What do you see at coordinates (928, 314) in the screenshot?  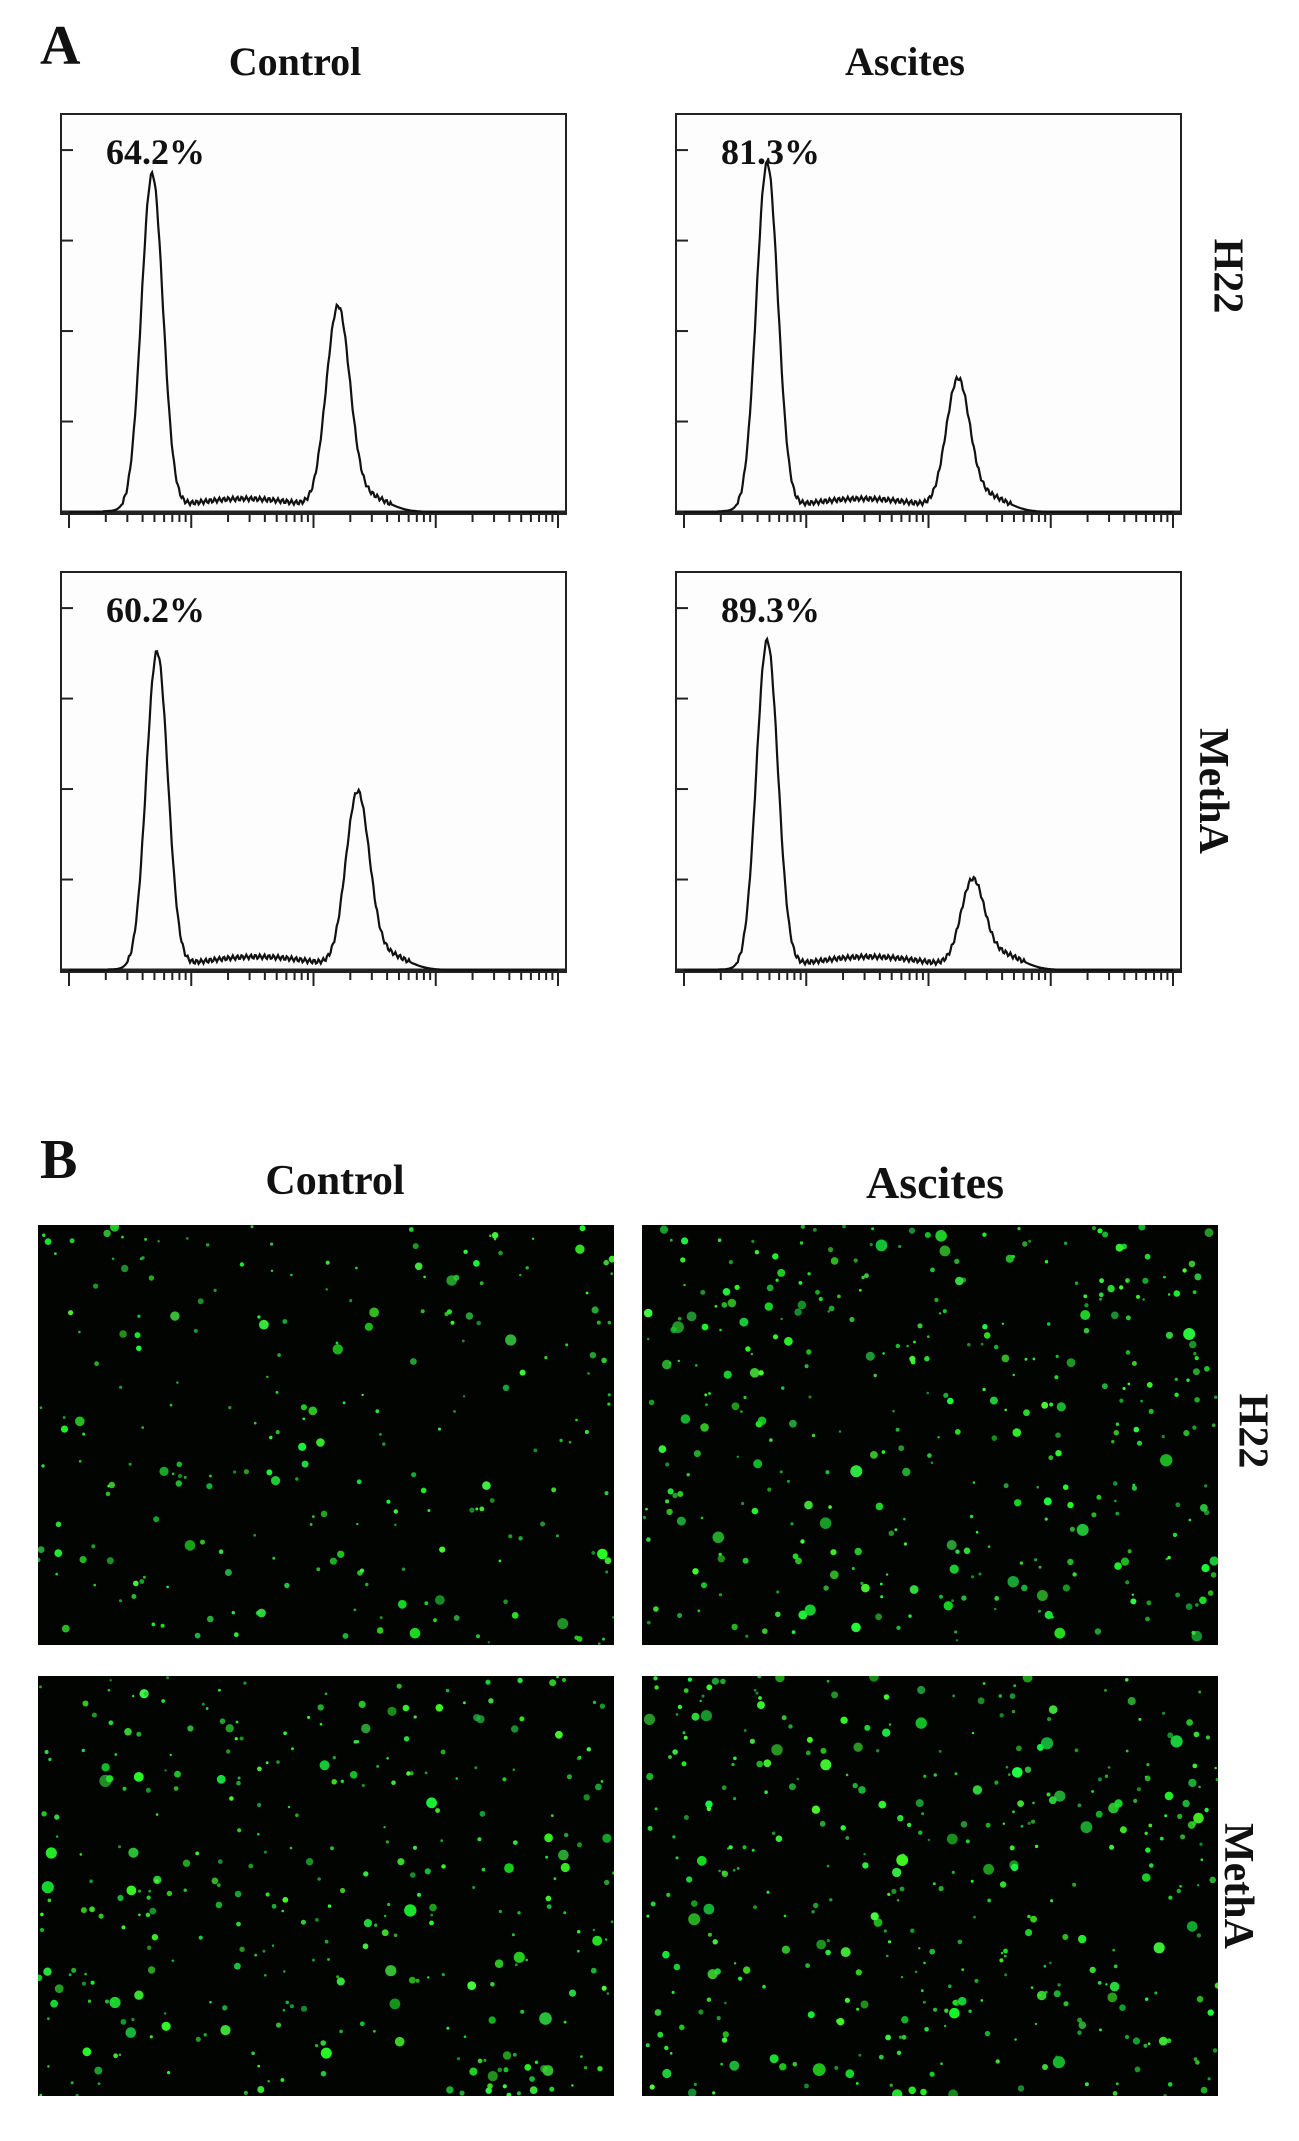 I see `histogram-frame` at bounding box center [928, 314].